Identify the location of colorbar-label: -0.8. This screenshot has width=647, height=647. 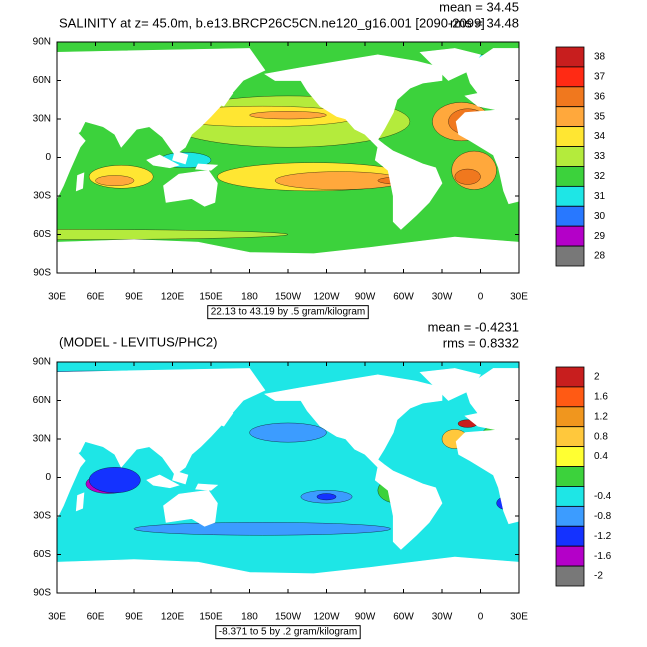
(603, 516).